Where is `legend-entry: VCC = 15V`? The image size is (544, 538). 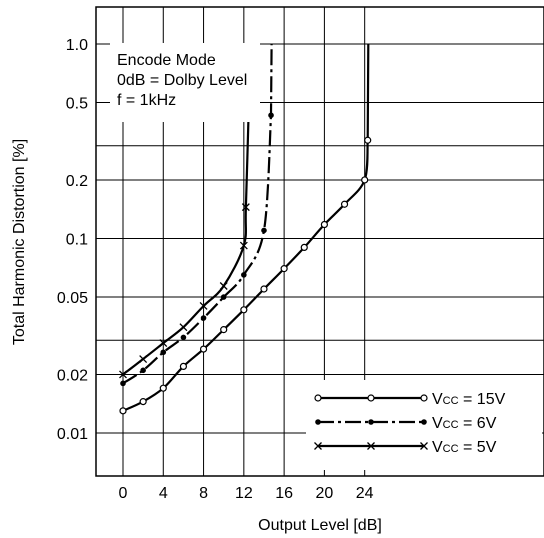 legend-entry: VCC = 15V is located at coordinates (410, 399).